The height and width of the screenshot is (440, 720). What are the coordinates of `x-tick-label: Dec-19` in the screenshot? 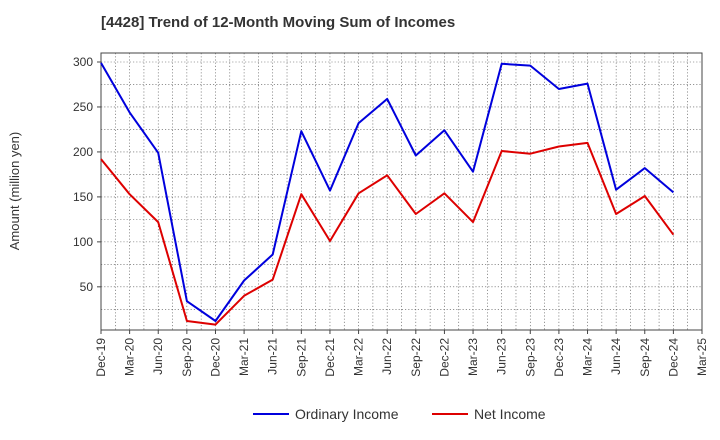 It's located at (101, 357).